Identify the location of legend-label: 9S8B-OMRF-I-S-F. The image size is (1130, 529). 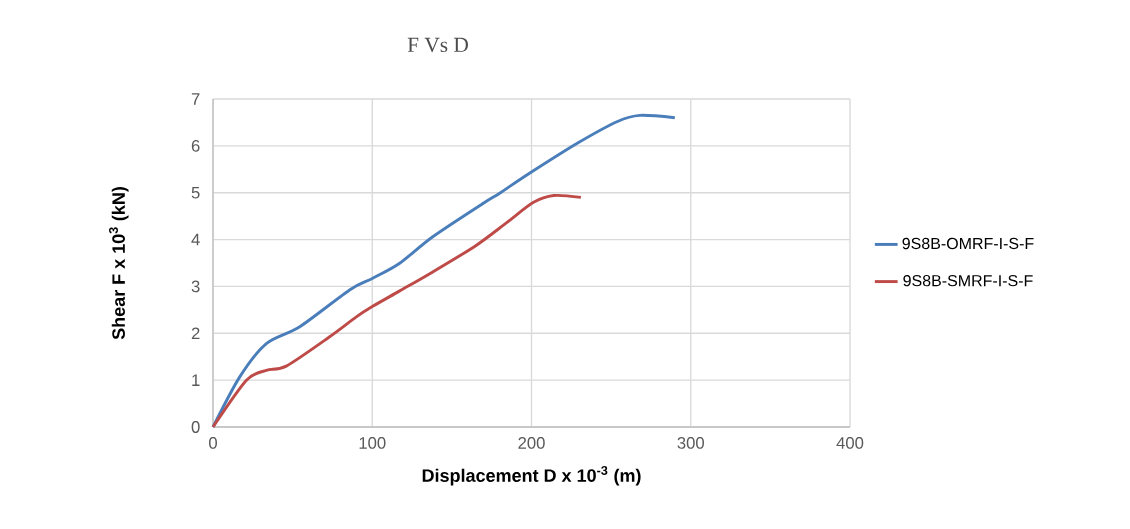
(968, 243).